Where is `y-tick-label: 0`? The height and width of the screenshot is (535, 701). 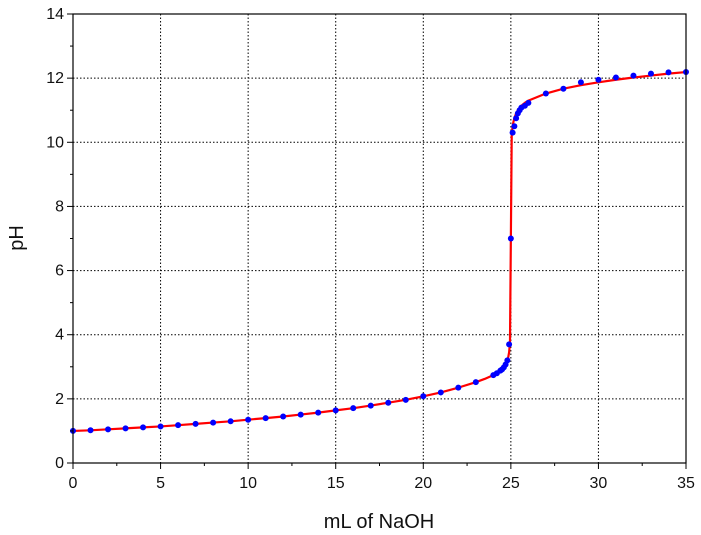
y-tick-label: 0 is located at coordinates (59, 463).